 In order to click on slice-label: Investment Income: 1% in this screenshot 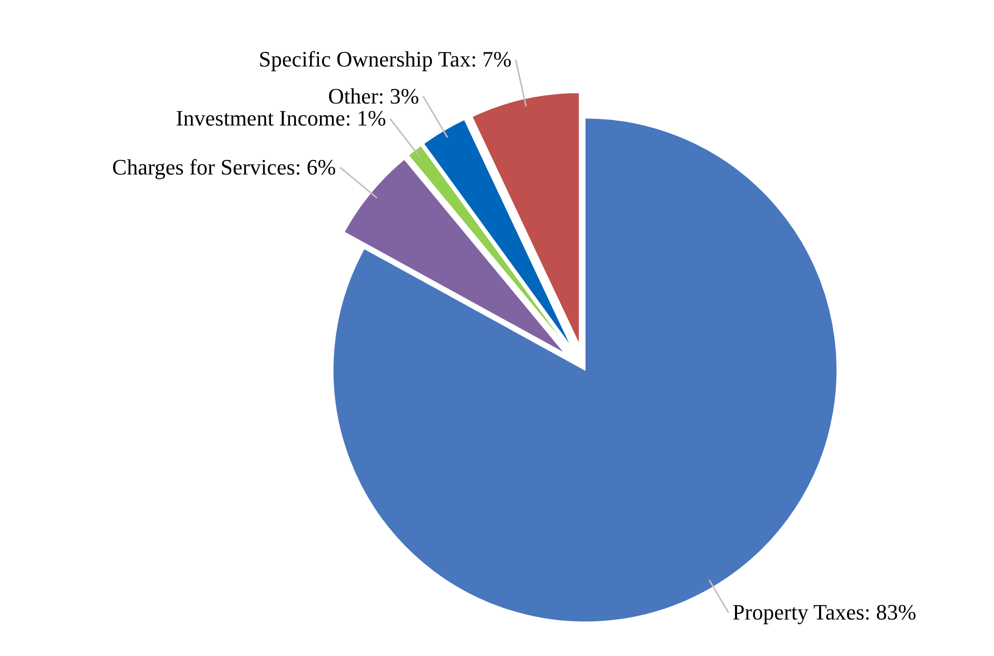, I will do `click(281, 118)`.